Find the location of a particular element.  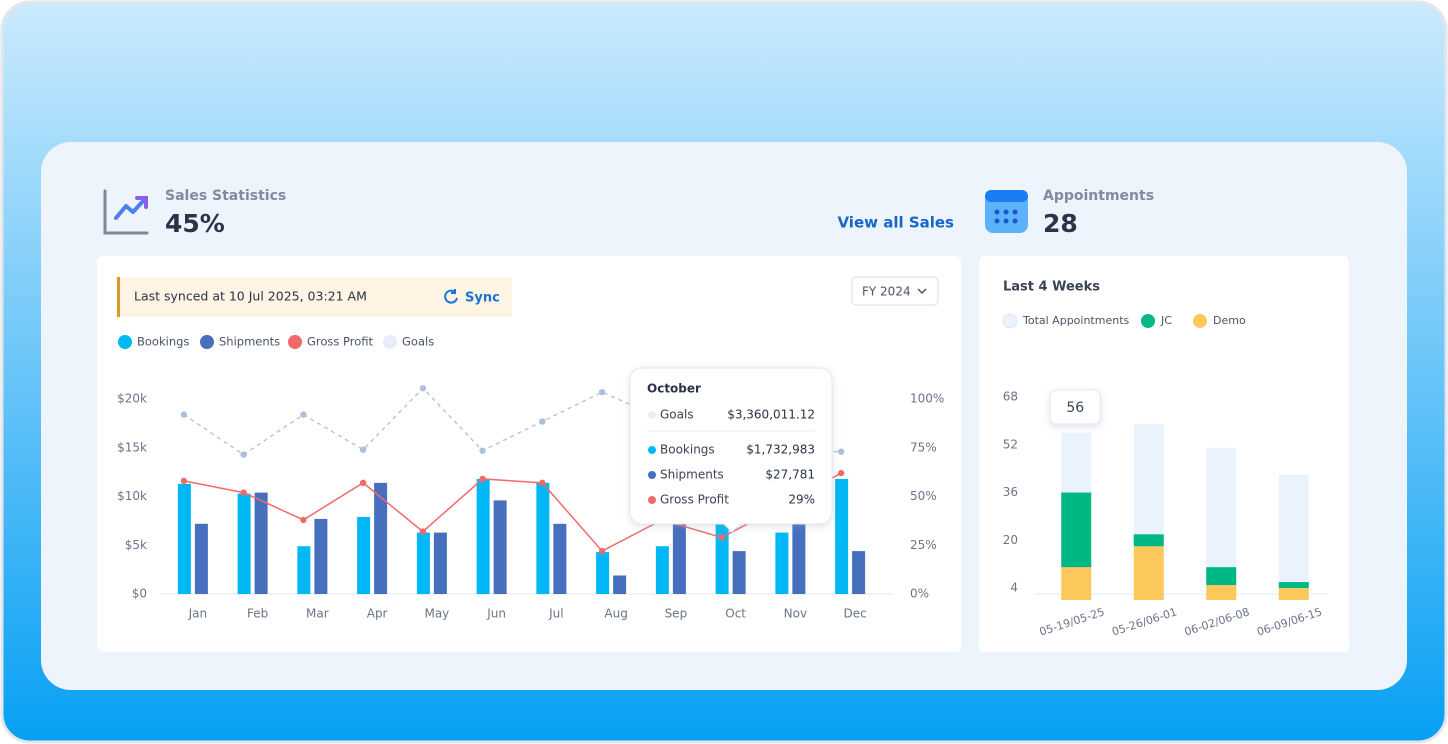

sync-banner is located at coordinates (314, 297).